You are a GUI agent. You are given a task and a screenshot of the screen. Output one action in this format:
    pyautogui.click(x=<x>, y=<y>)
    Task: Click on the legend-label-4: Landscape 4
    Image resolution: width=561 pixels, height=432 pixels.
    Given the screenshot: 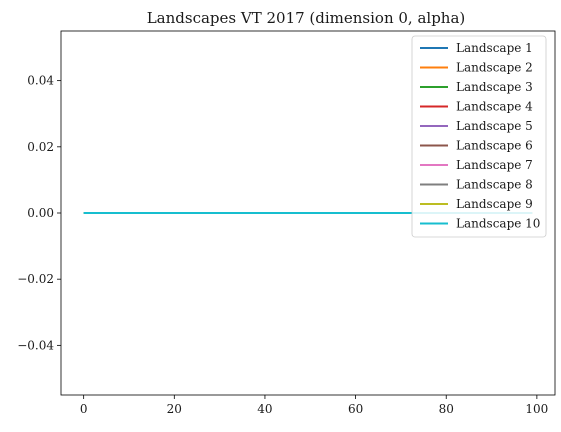 What is the action you would take?
    pyautogui.click(x=494, y=107)
    